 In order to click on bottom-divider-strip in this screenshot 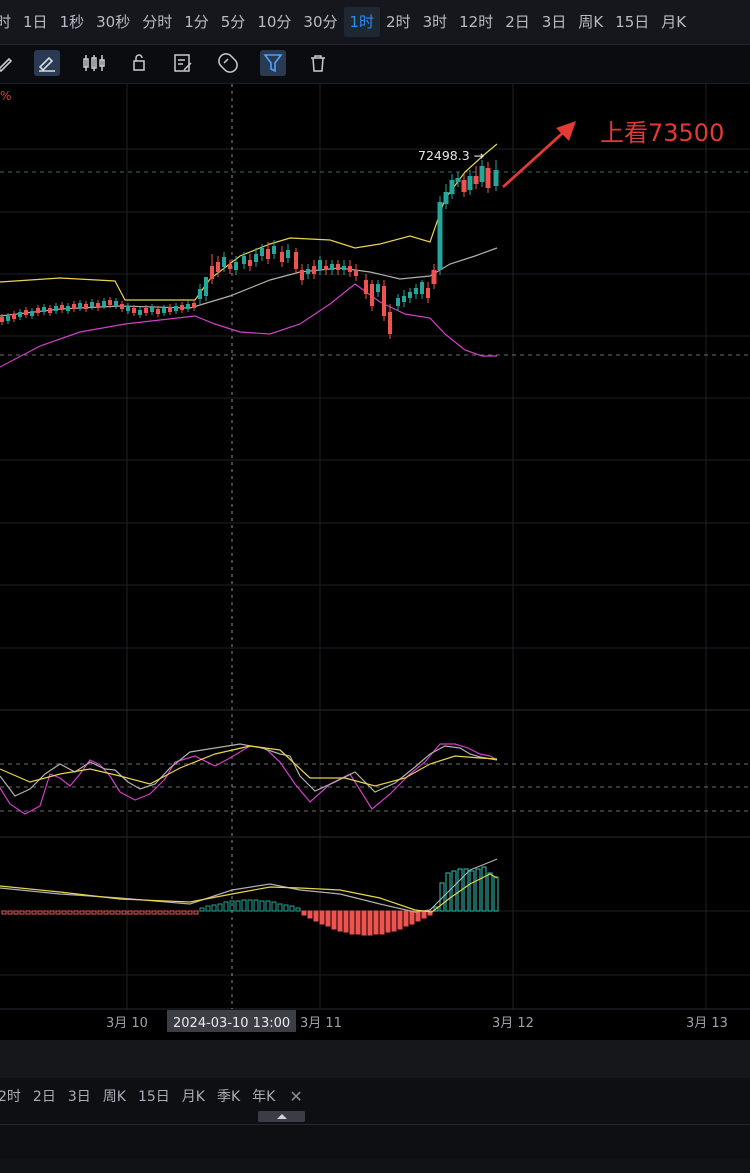, I will do `click(375, 1059)`.